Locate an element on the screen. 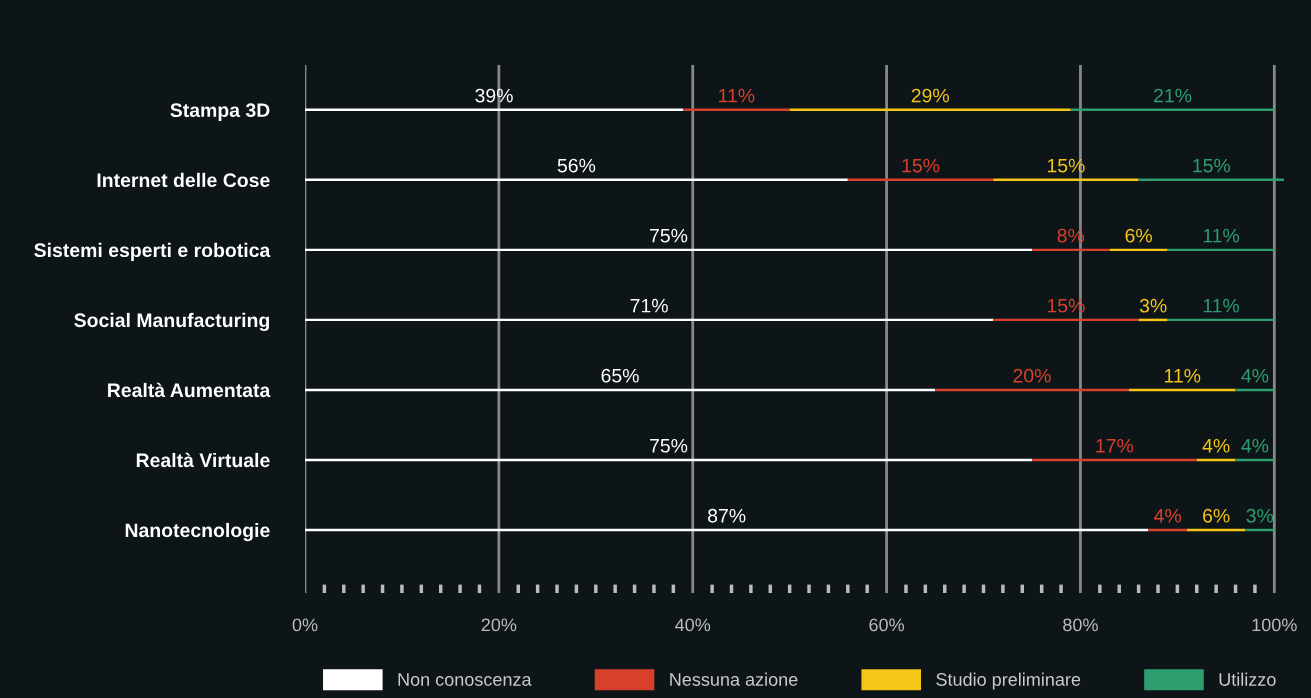  x-tick-label: 80% is located at coordinates (1080, 625).